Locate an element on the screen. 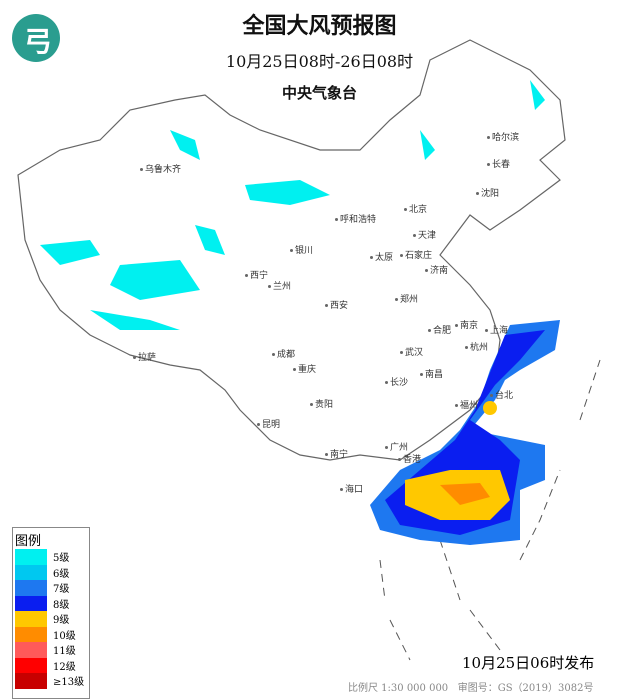  map-title: 全国大风预报图 is located at coordinates (319, 26).